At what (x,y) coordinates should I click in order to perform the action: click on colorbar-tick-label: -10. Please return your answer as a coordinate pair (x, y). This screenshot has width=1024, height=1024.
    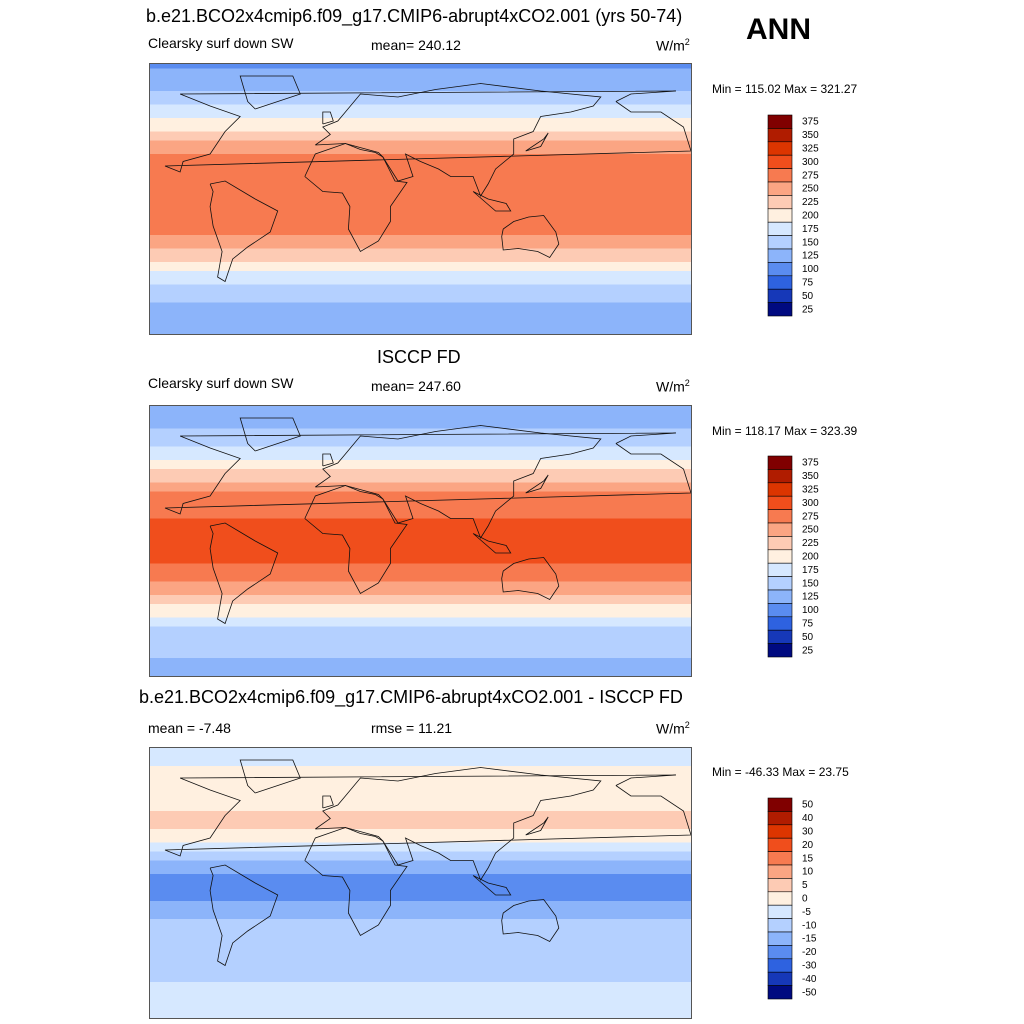
    Looking at the image, I should click on (809, 925).